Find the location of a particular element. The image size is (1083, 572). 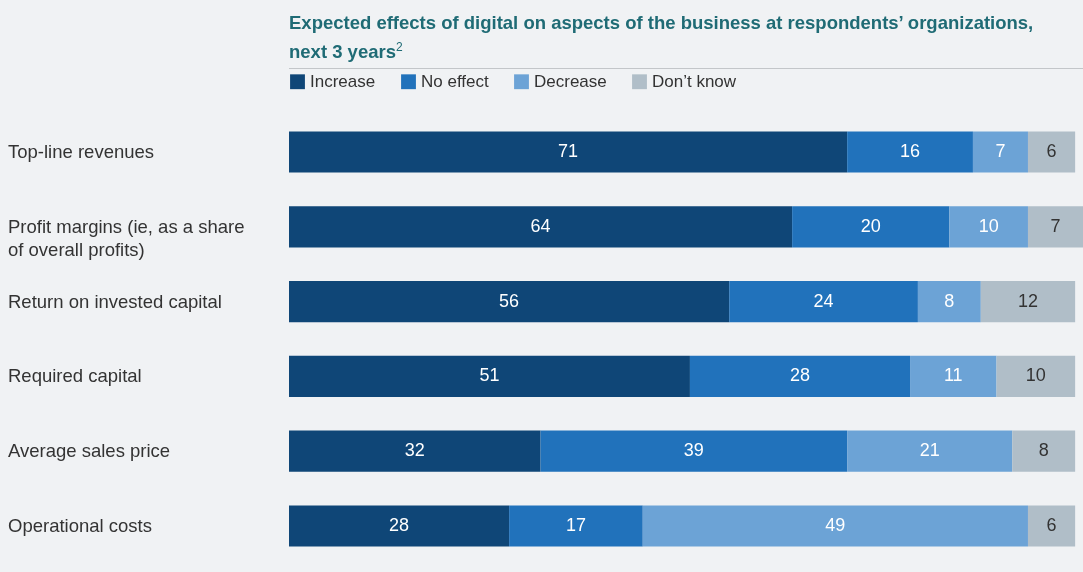

y-tick-label: Average sales price is located at coordinates (89, 451).